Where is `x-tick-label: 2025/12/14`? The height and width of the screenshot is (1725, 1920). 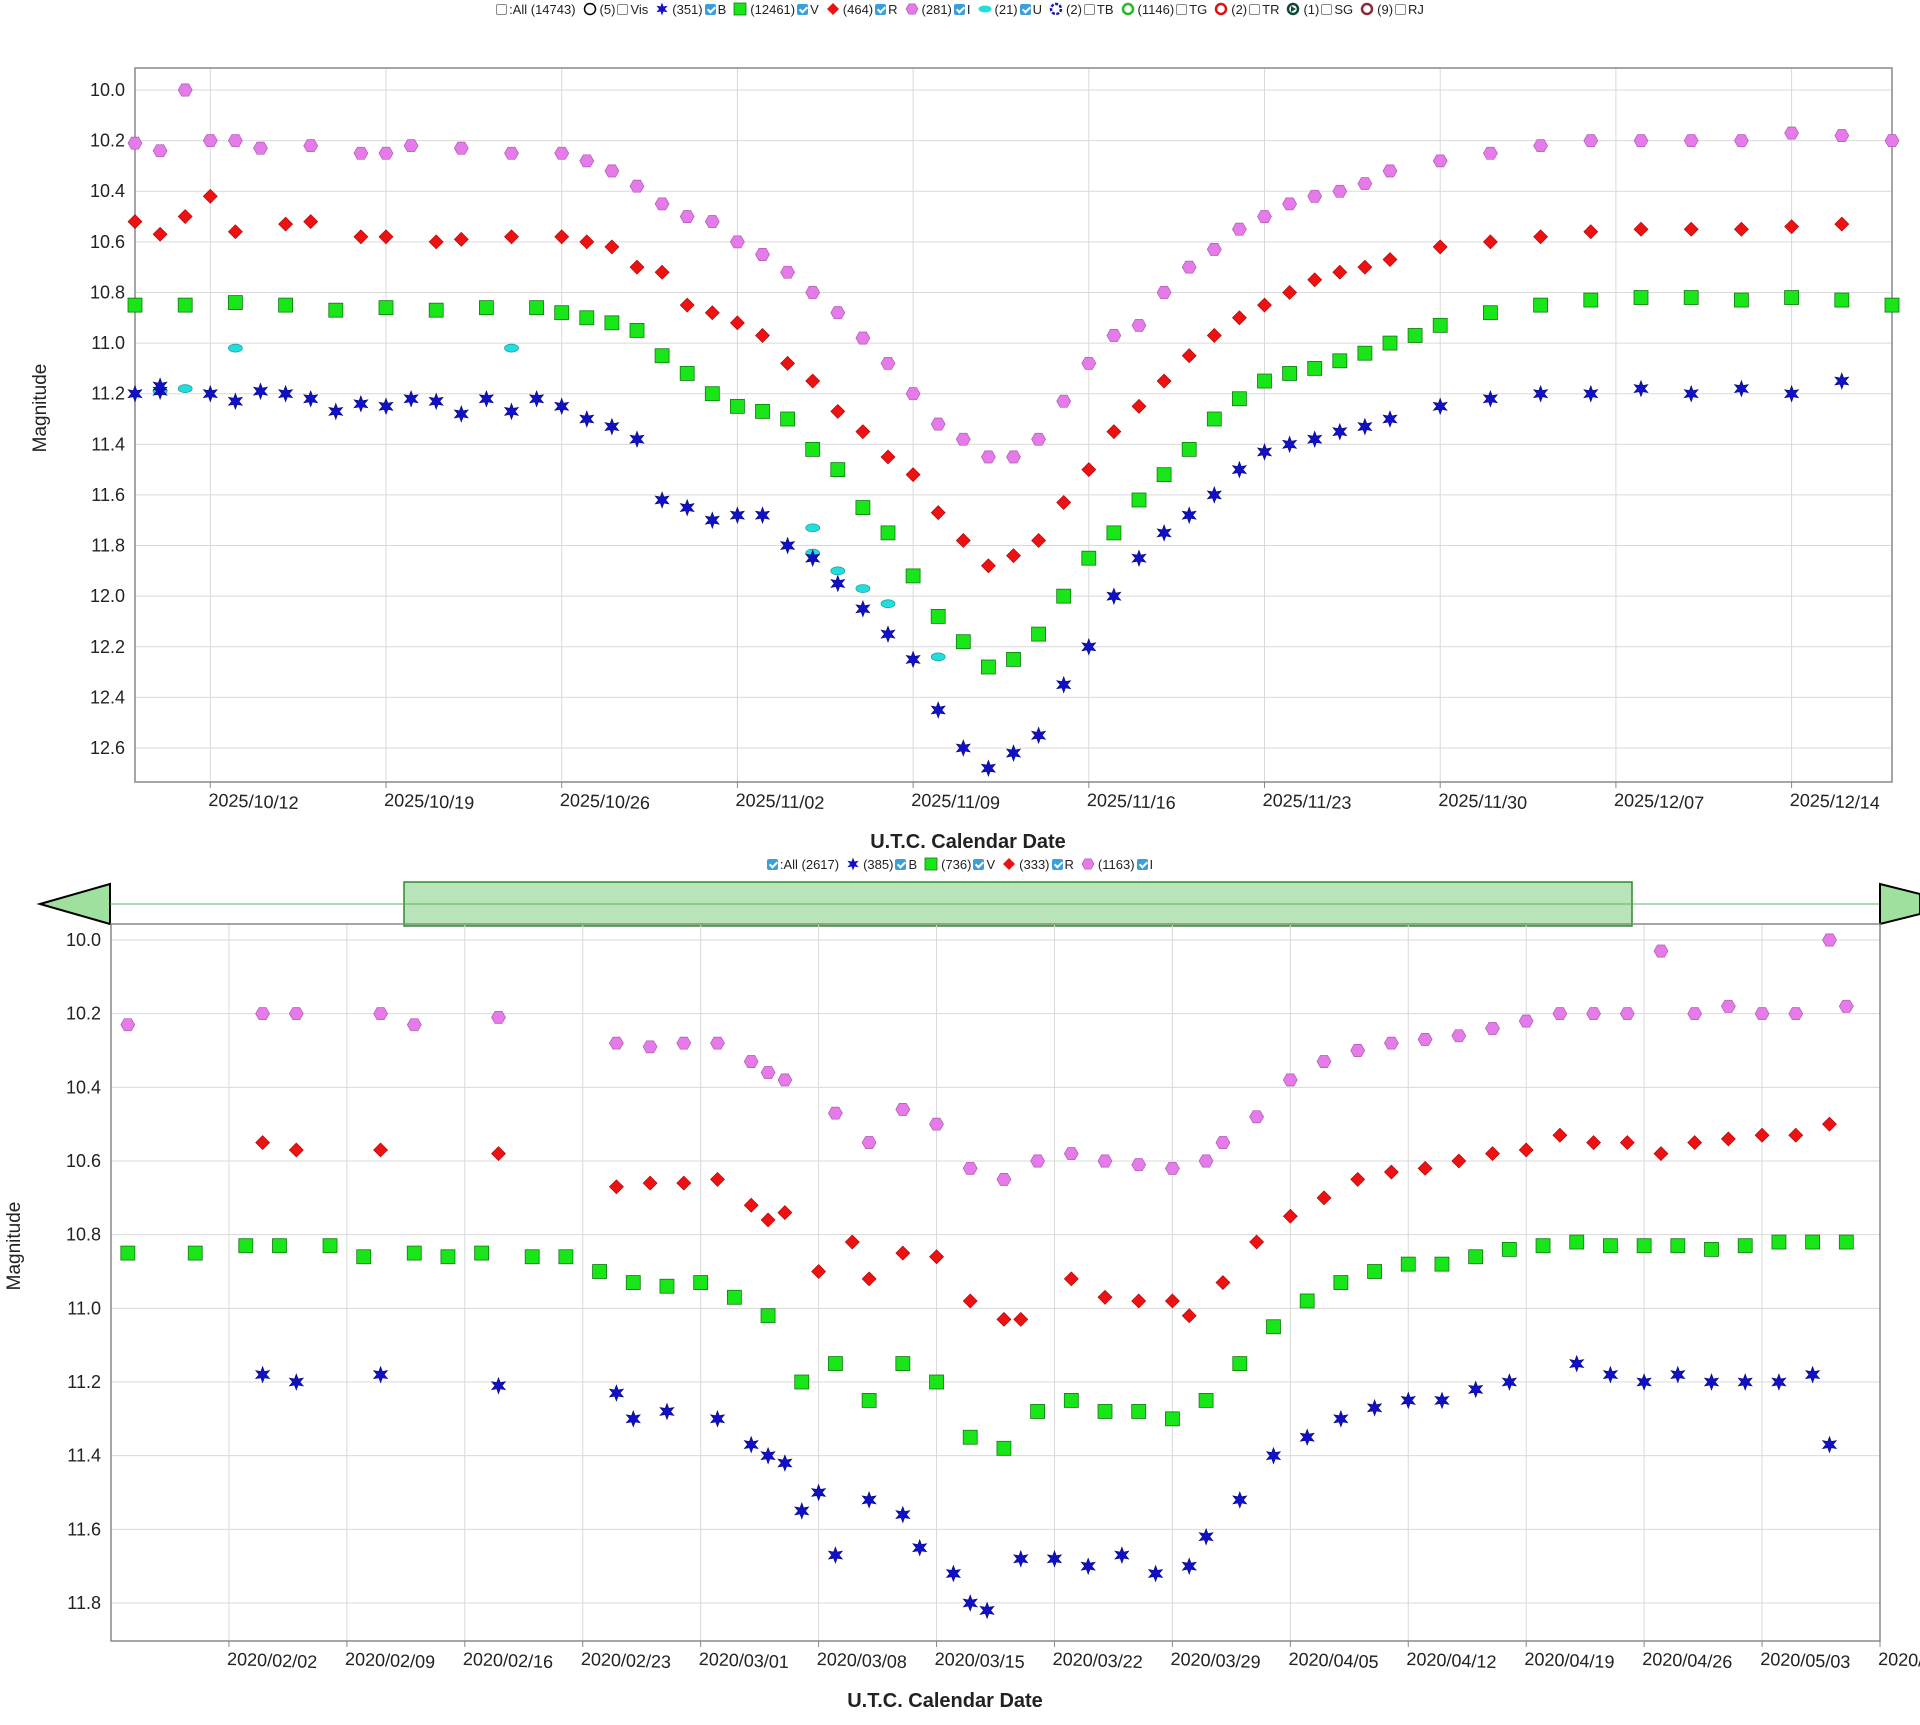
x-tick-label: 2025/12/14 is located at coordinates (1834, 801).